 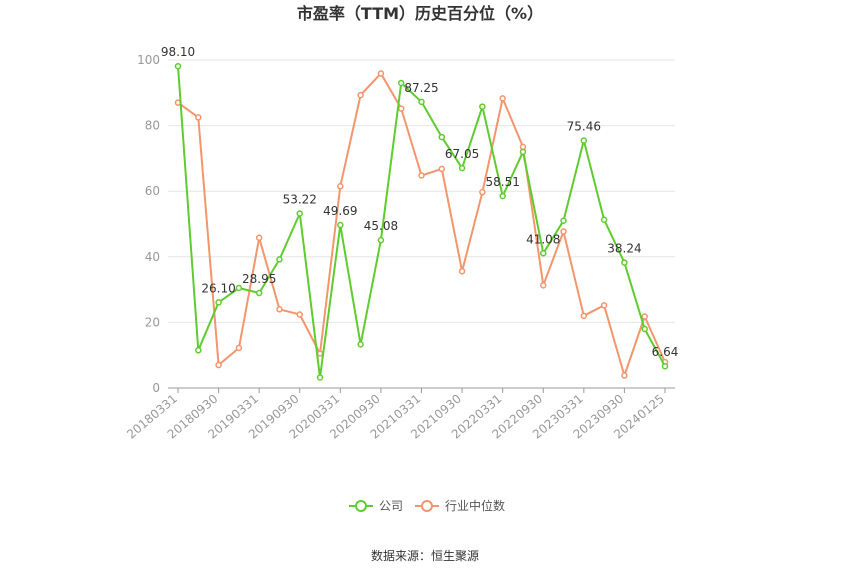 I want to click on y-tick-label: 80, so click(x=152, y=126).